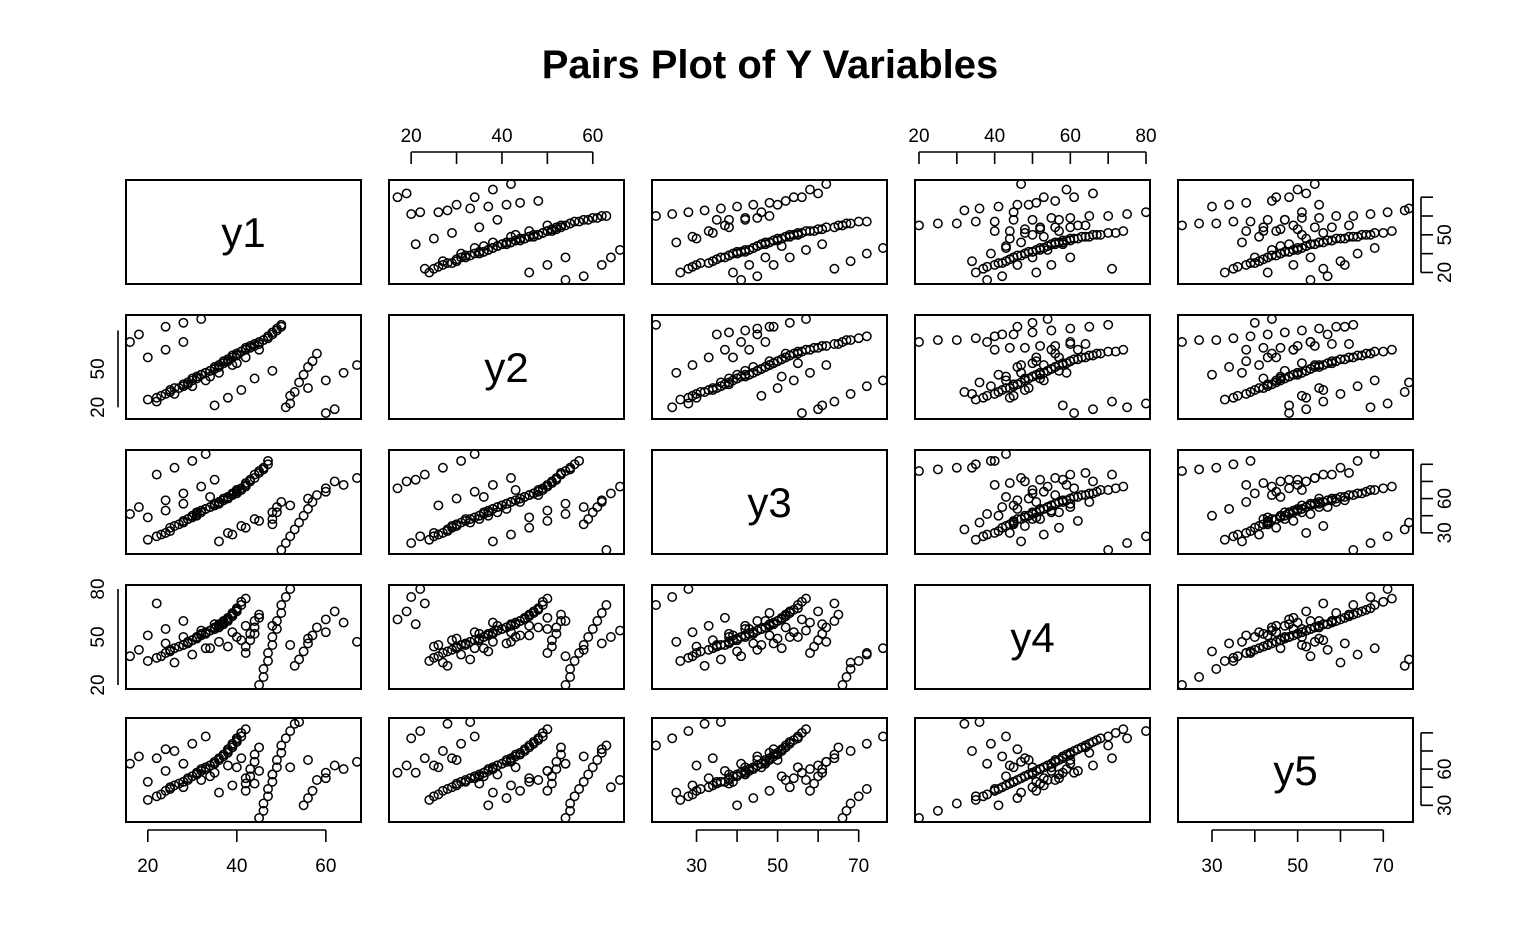 The width and height of the screenshot is (1540, 951). What do you see at coordinates (506, 502) in the screenshot?
I see `panel-y3-y2` at bounding box center [506, 502].